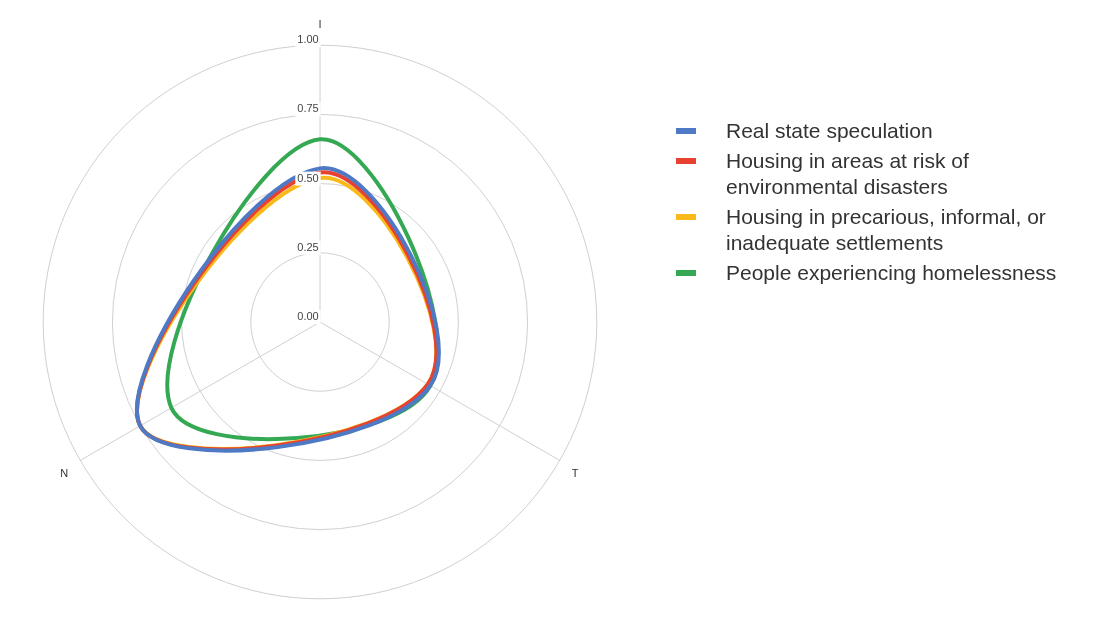 The width and height of the screenshot is (1118, 619). I want to click on legend-label: Housing in areas at risk of environmental disasters, so click(848, 174).